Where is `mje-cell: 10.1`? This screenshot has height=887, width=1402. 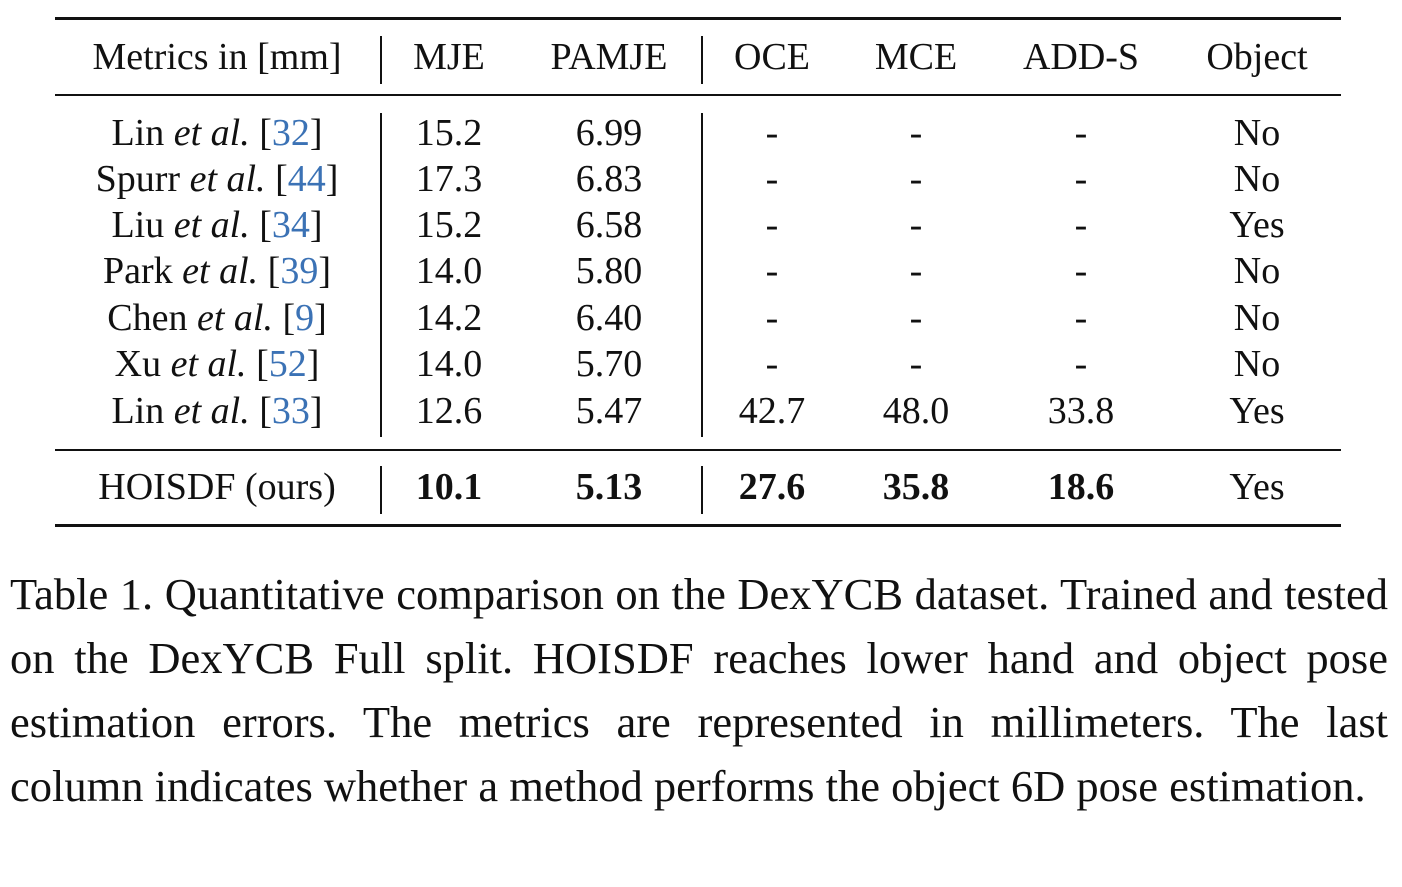 mje-cell: 10.1 is located at coordinates (449, 487).